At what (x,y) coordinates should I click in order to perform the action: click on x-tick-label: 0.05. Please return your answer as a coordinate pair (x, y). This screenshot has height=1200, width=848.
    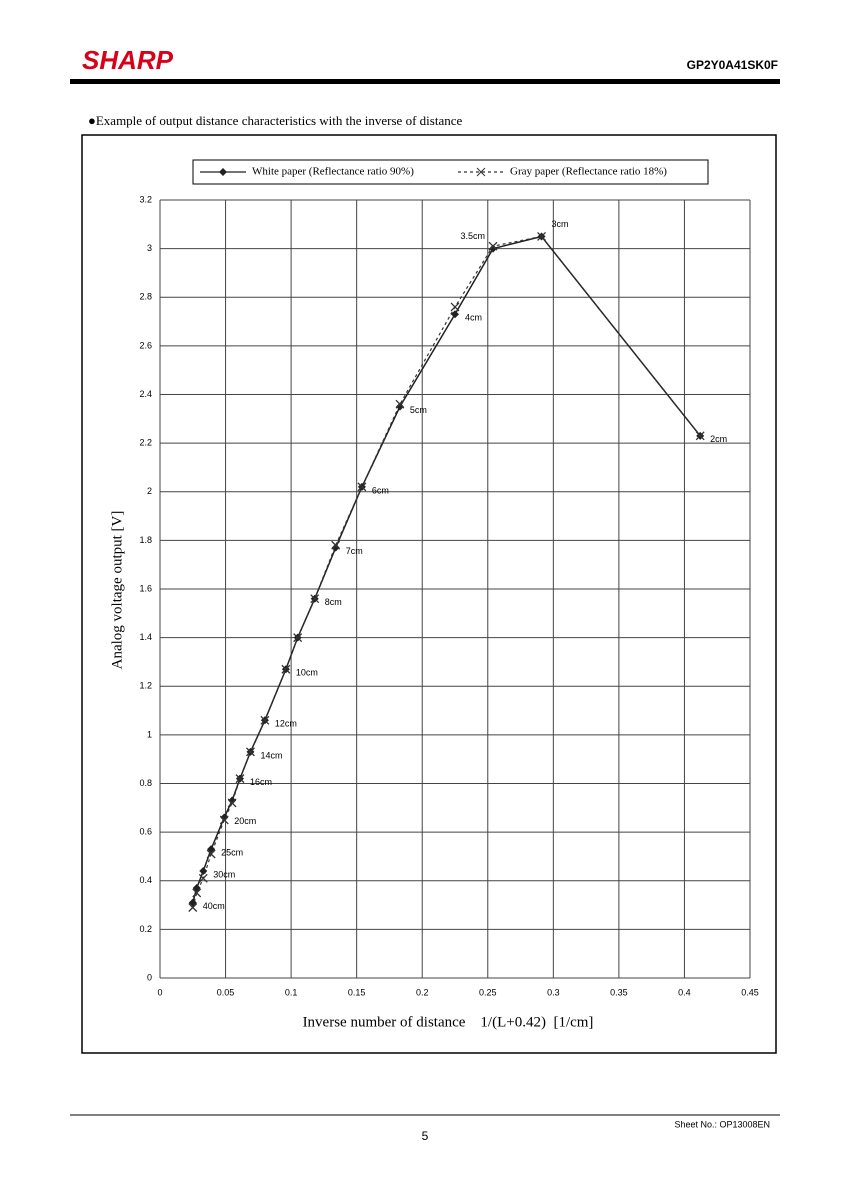
    Looking at the image, I should click on (226, 992).